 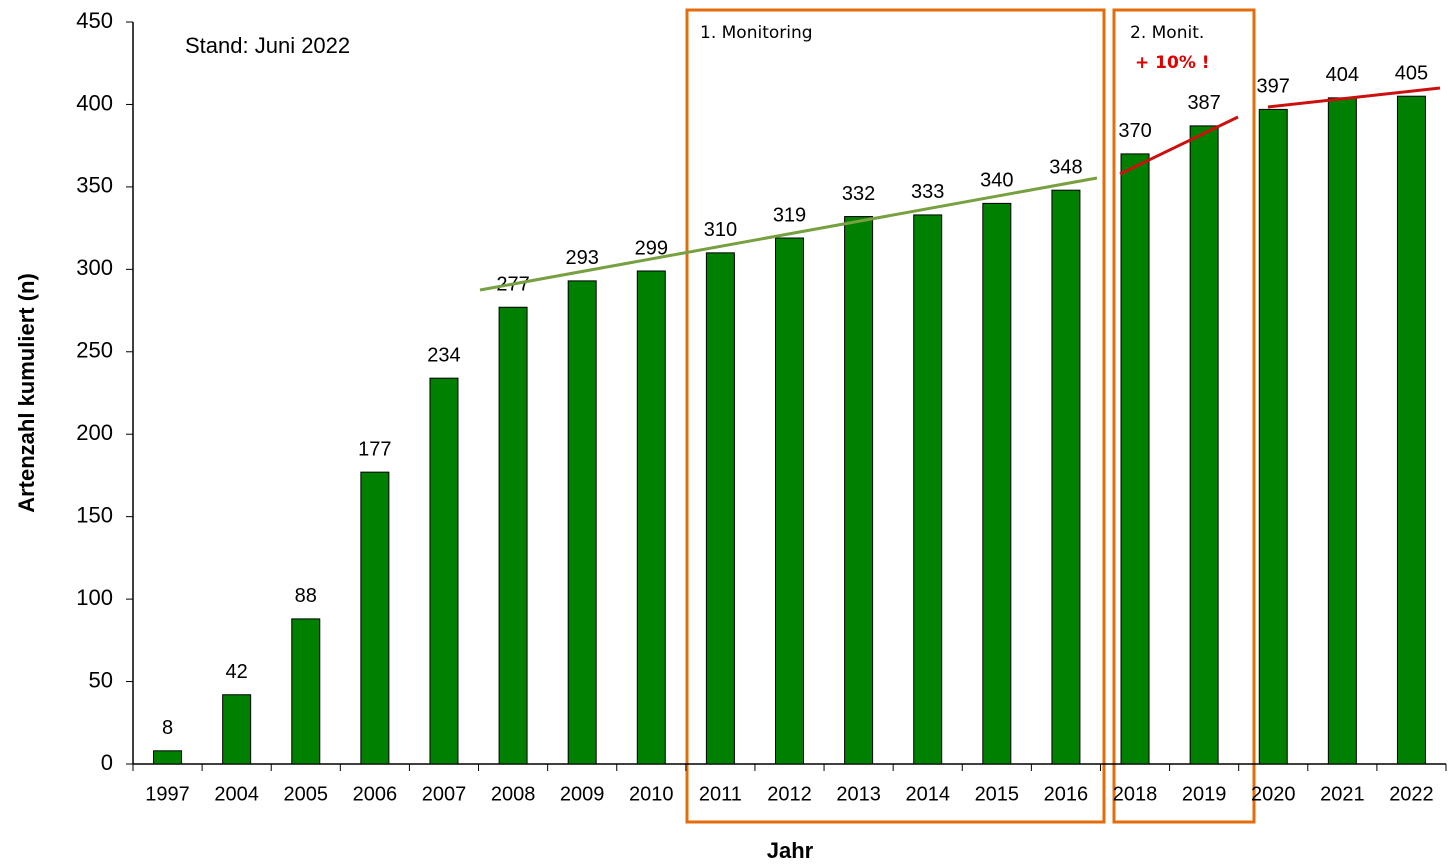 What do you see at coordinates (1135, 794) in the screenshot?
I see `x-tick-label: 2018` at bounding box center [1135, 794].